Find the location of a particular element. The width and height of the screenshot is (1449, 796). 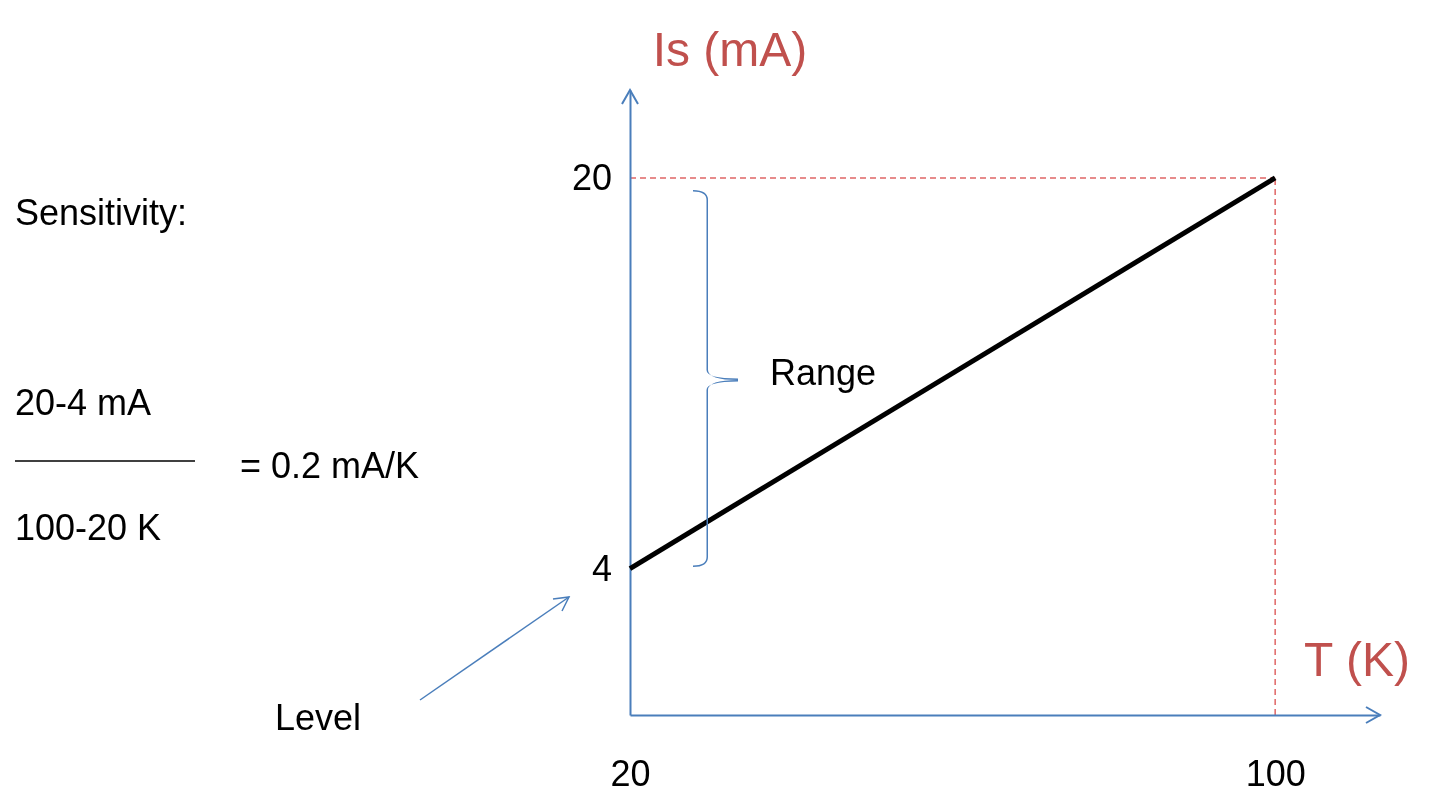

text: Level is located at coordinates (318, 717).